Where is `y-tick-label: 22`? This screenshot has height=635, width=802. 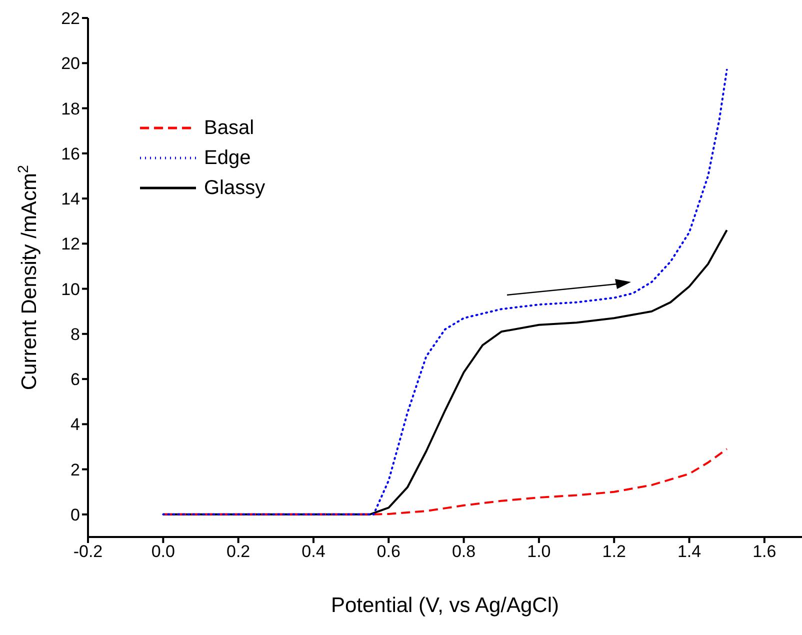 y-tick-label: 22 is located at coordinates (70, 18).